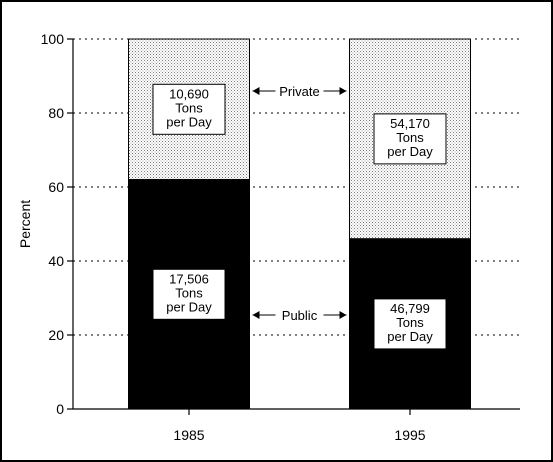 The height and width of the screenshot is (462, 553). I want to click on annotation-public-1985-frame, so click(189, 294).